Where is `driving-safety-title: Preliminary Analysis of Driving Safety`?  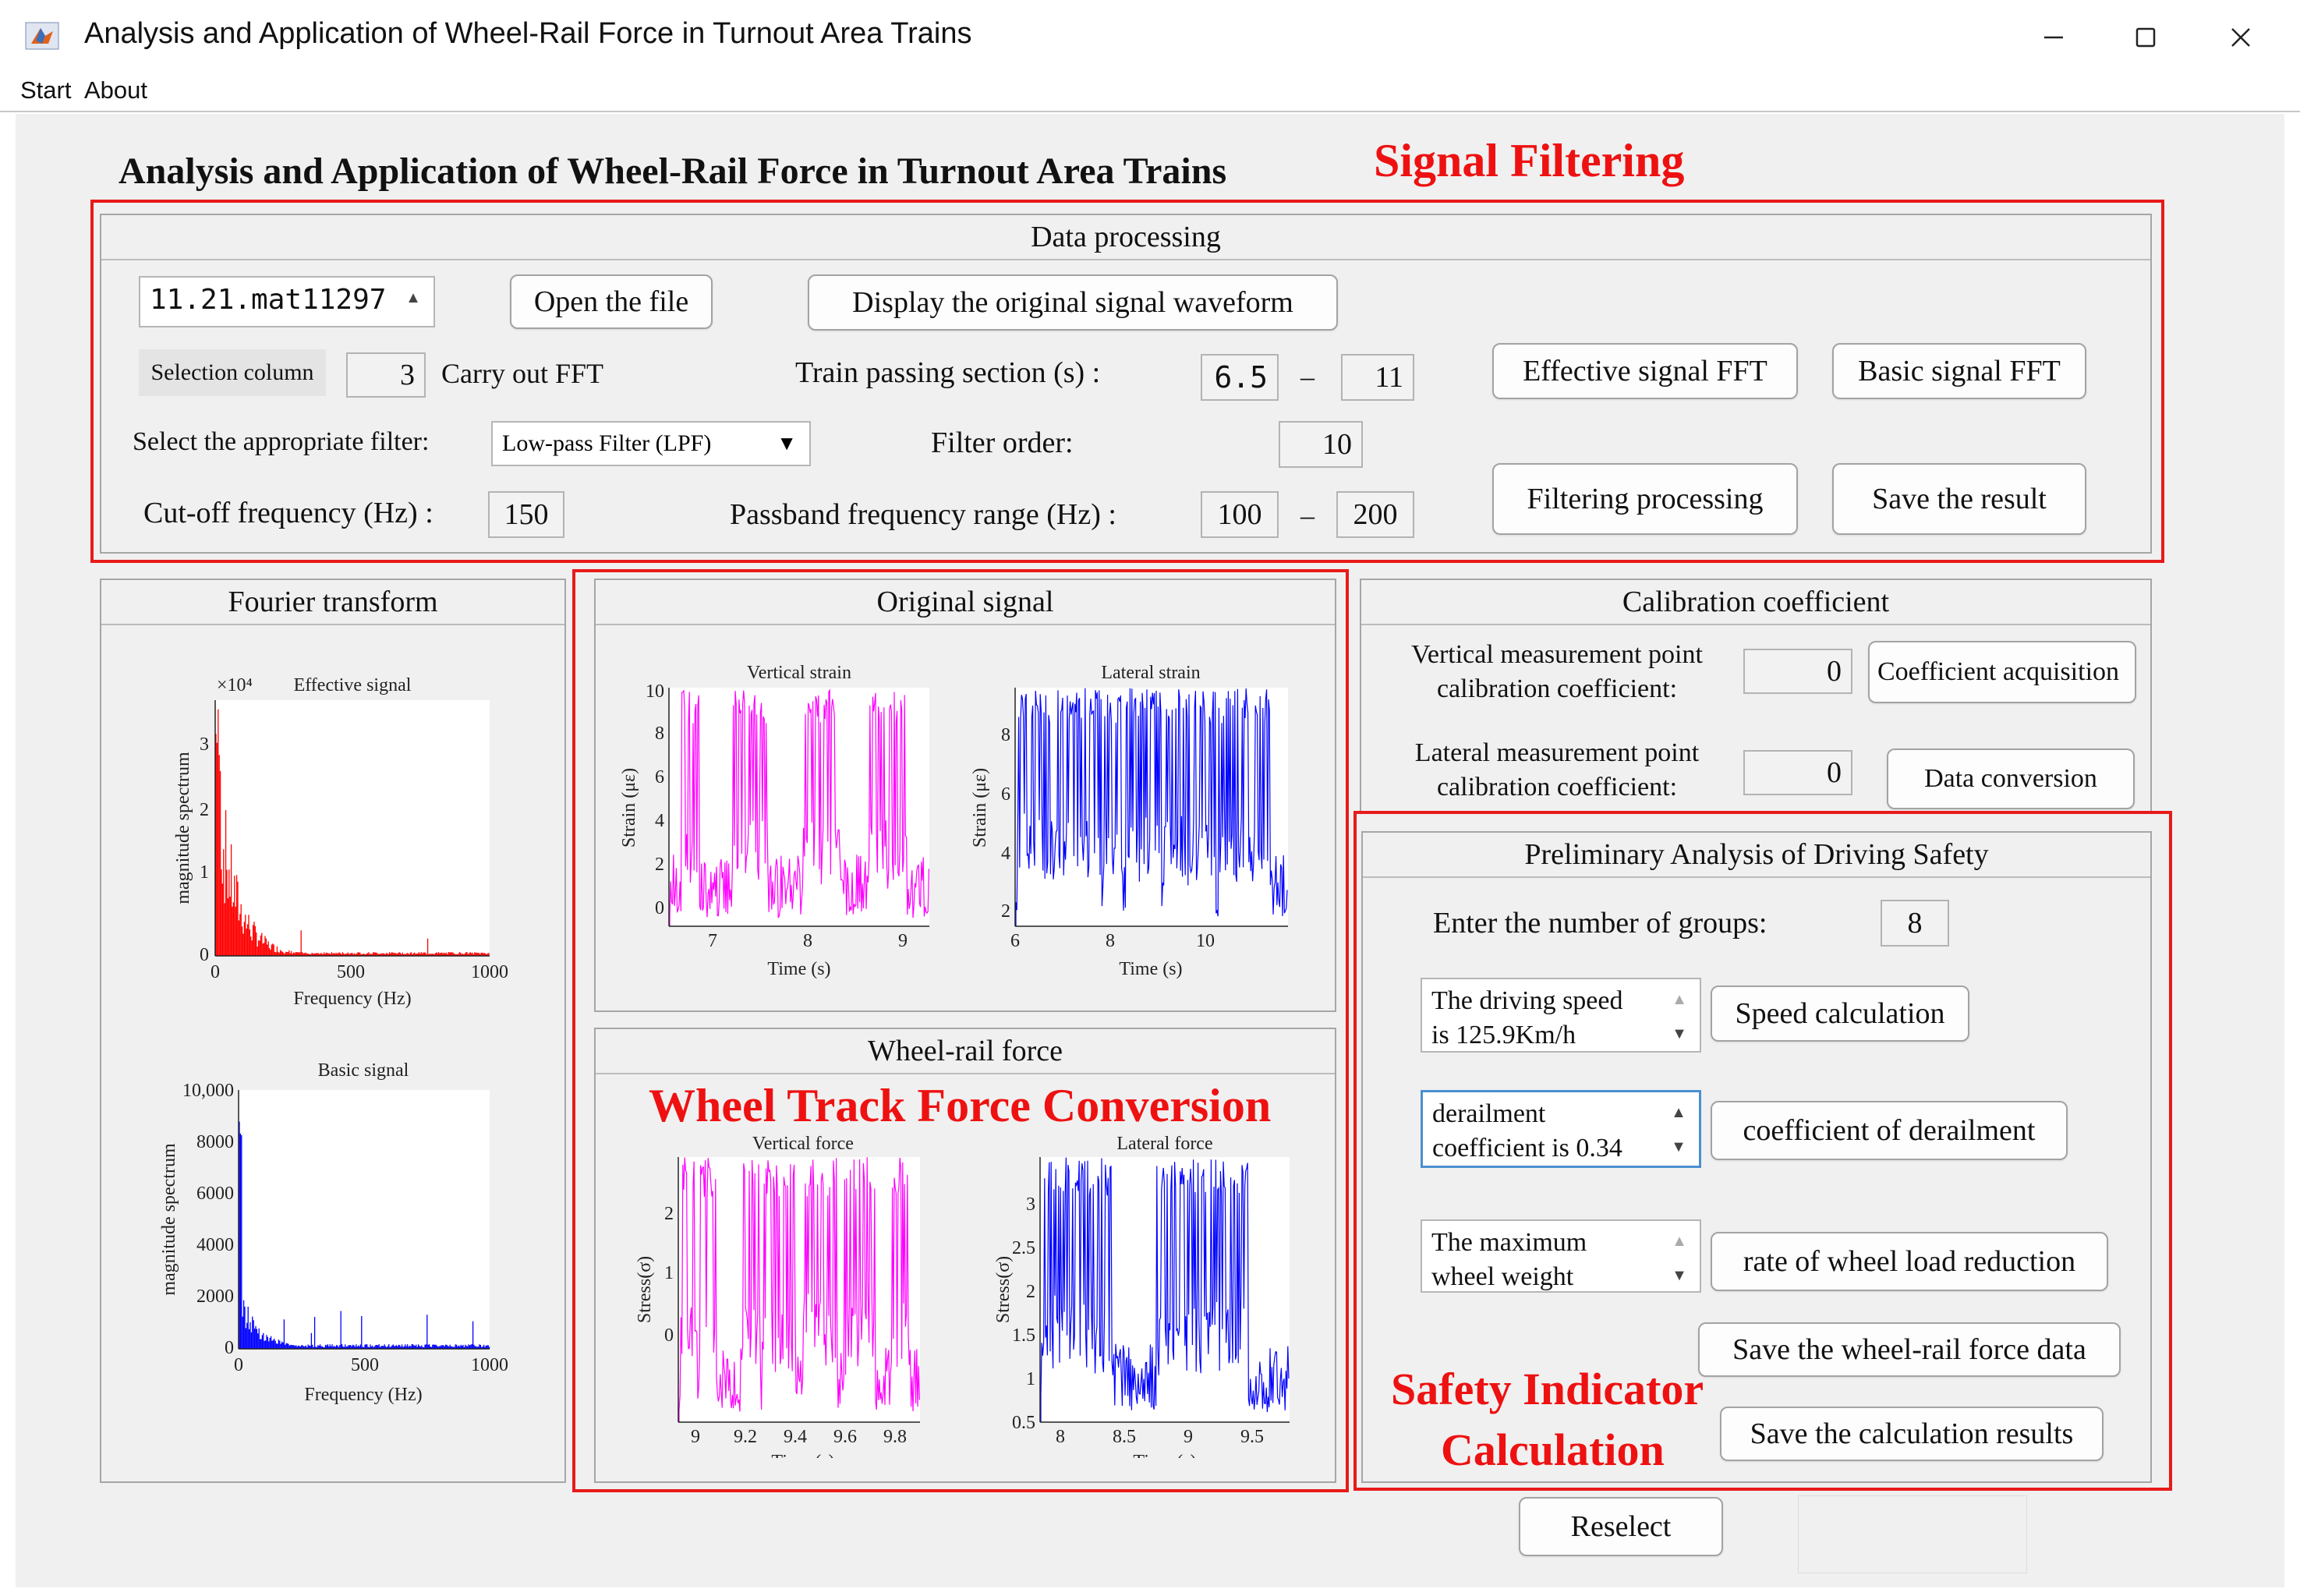 driving-safety-title: Preliminary Analysis of Driving Safety is located at coordinates (1756, 855).